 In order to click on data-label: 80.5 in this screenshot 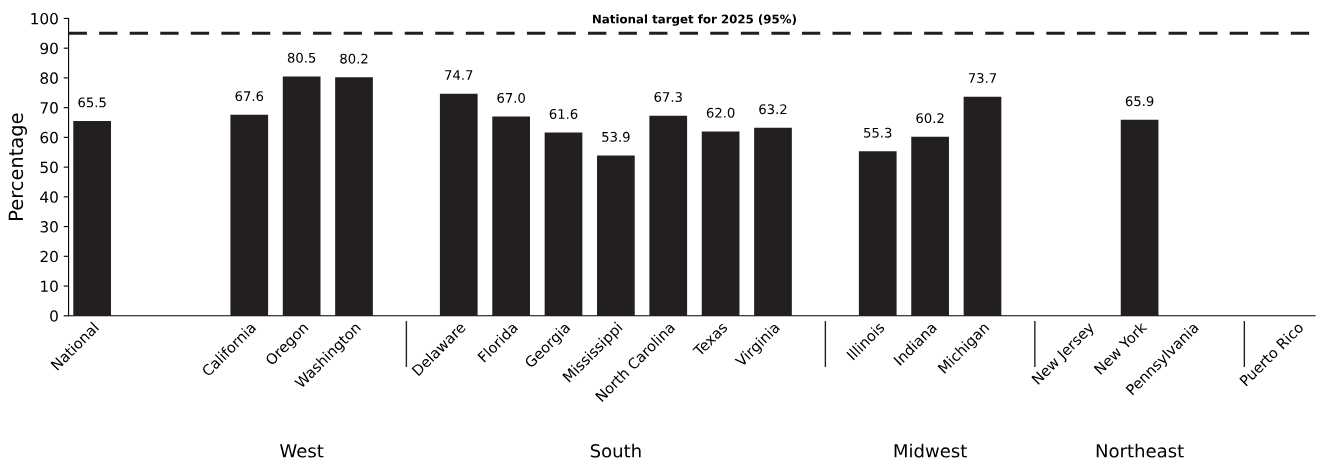, I will do `click(301, 57)`.